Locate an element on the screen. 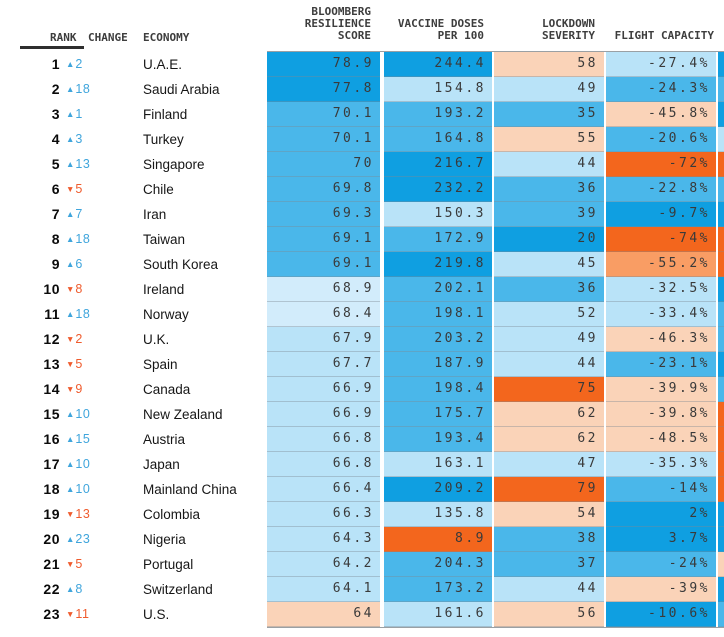 The image size is (724, 637). table-row: 17 ▲10 Japan 66.8 163.1 47 -35.3% is located at coordinates (372, 464).